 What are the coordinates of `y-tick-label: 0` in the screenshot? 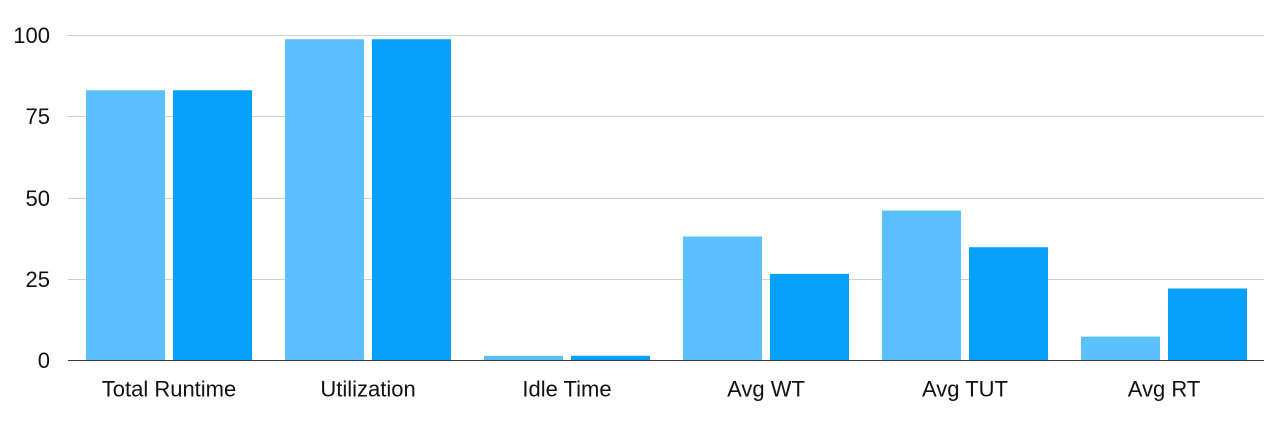 It's located at (44, 360).